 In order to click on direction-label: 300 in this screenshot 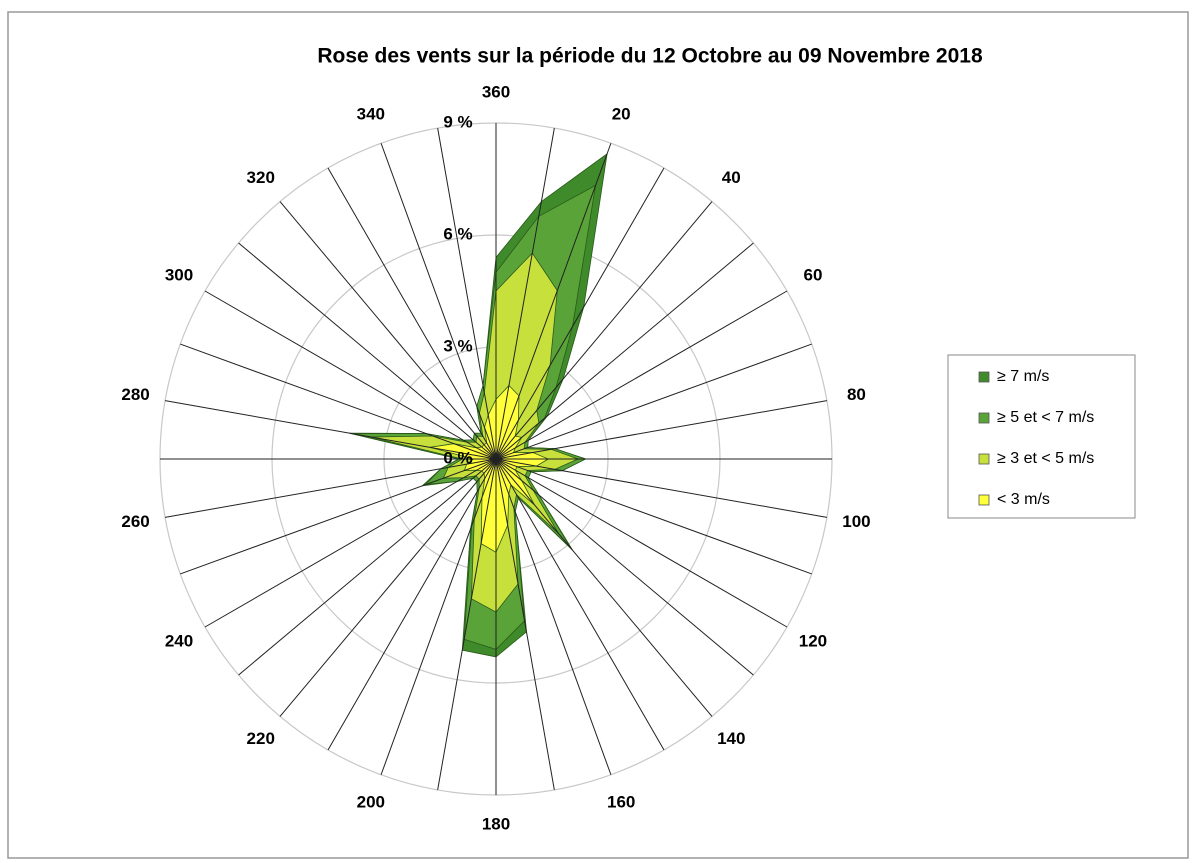, I will do `click(179, 274)`.